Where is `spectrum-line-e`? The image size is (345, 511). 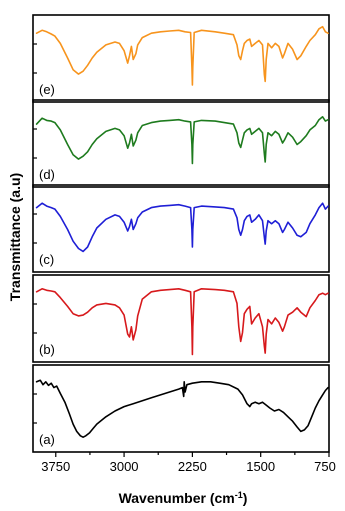 spectrum-line-e is located at coordinates (182, 55).